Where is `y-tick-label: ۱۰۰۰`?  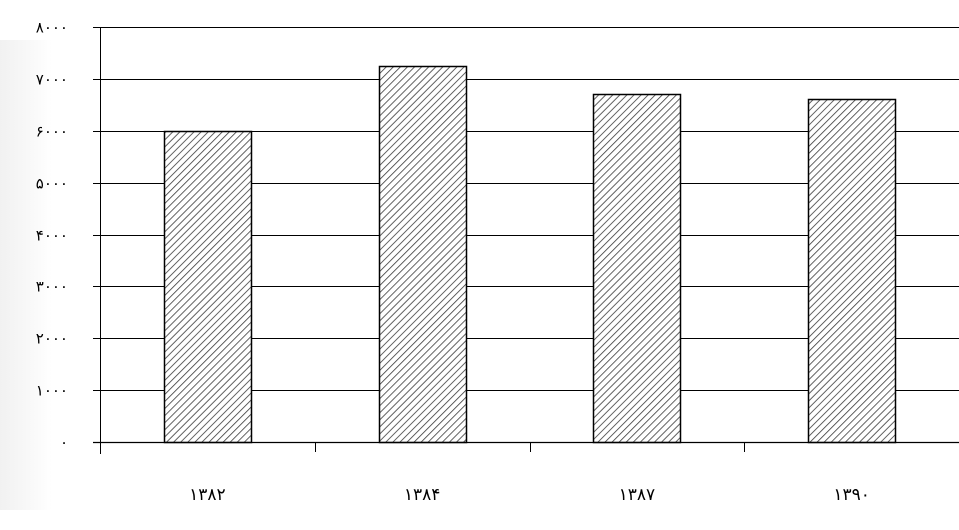 y-tick-label: ۱۰۰۰ is located at coordinates (52, 391).